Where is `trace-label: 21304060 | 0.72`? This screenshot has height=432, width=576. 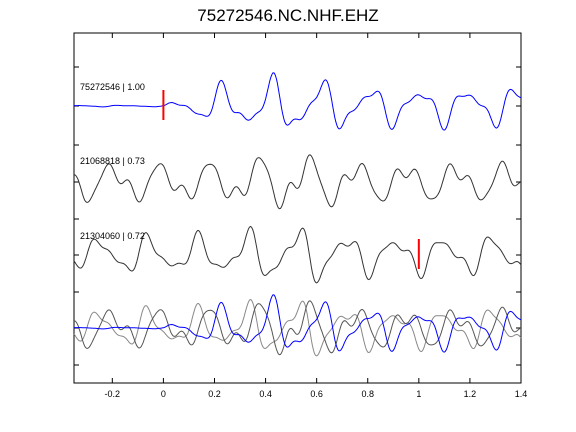 trace-label: 21304060 | 0.72 is located at coordinates (112, 236).